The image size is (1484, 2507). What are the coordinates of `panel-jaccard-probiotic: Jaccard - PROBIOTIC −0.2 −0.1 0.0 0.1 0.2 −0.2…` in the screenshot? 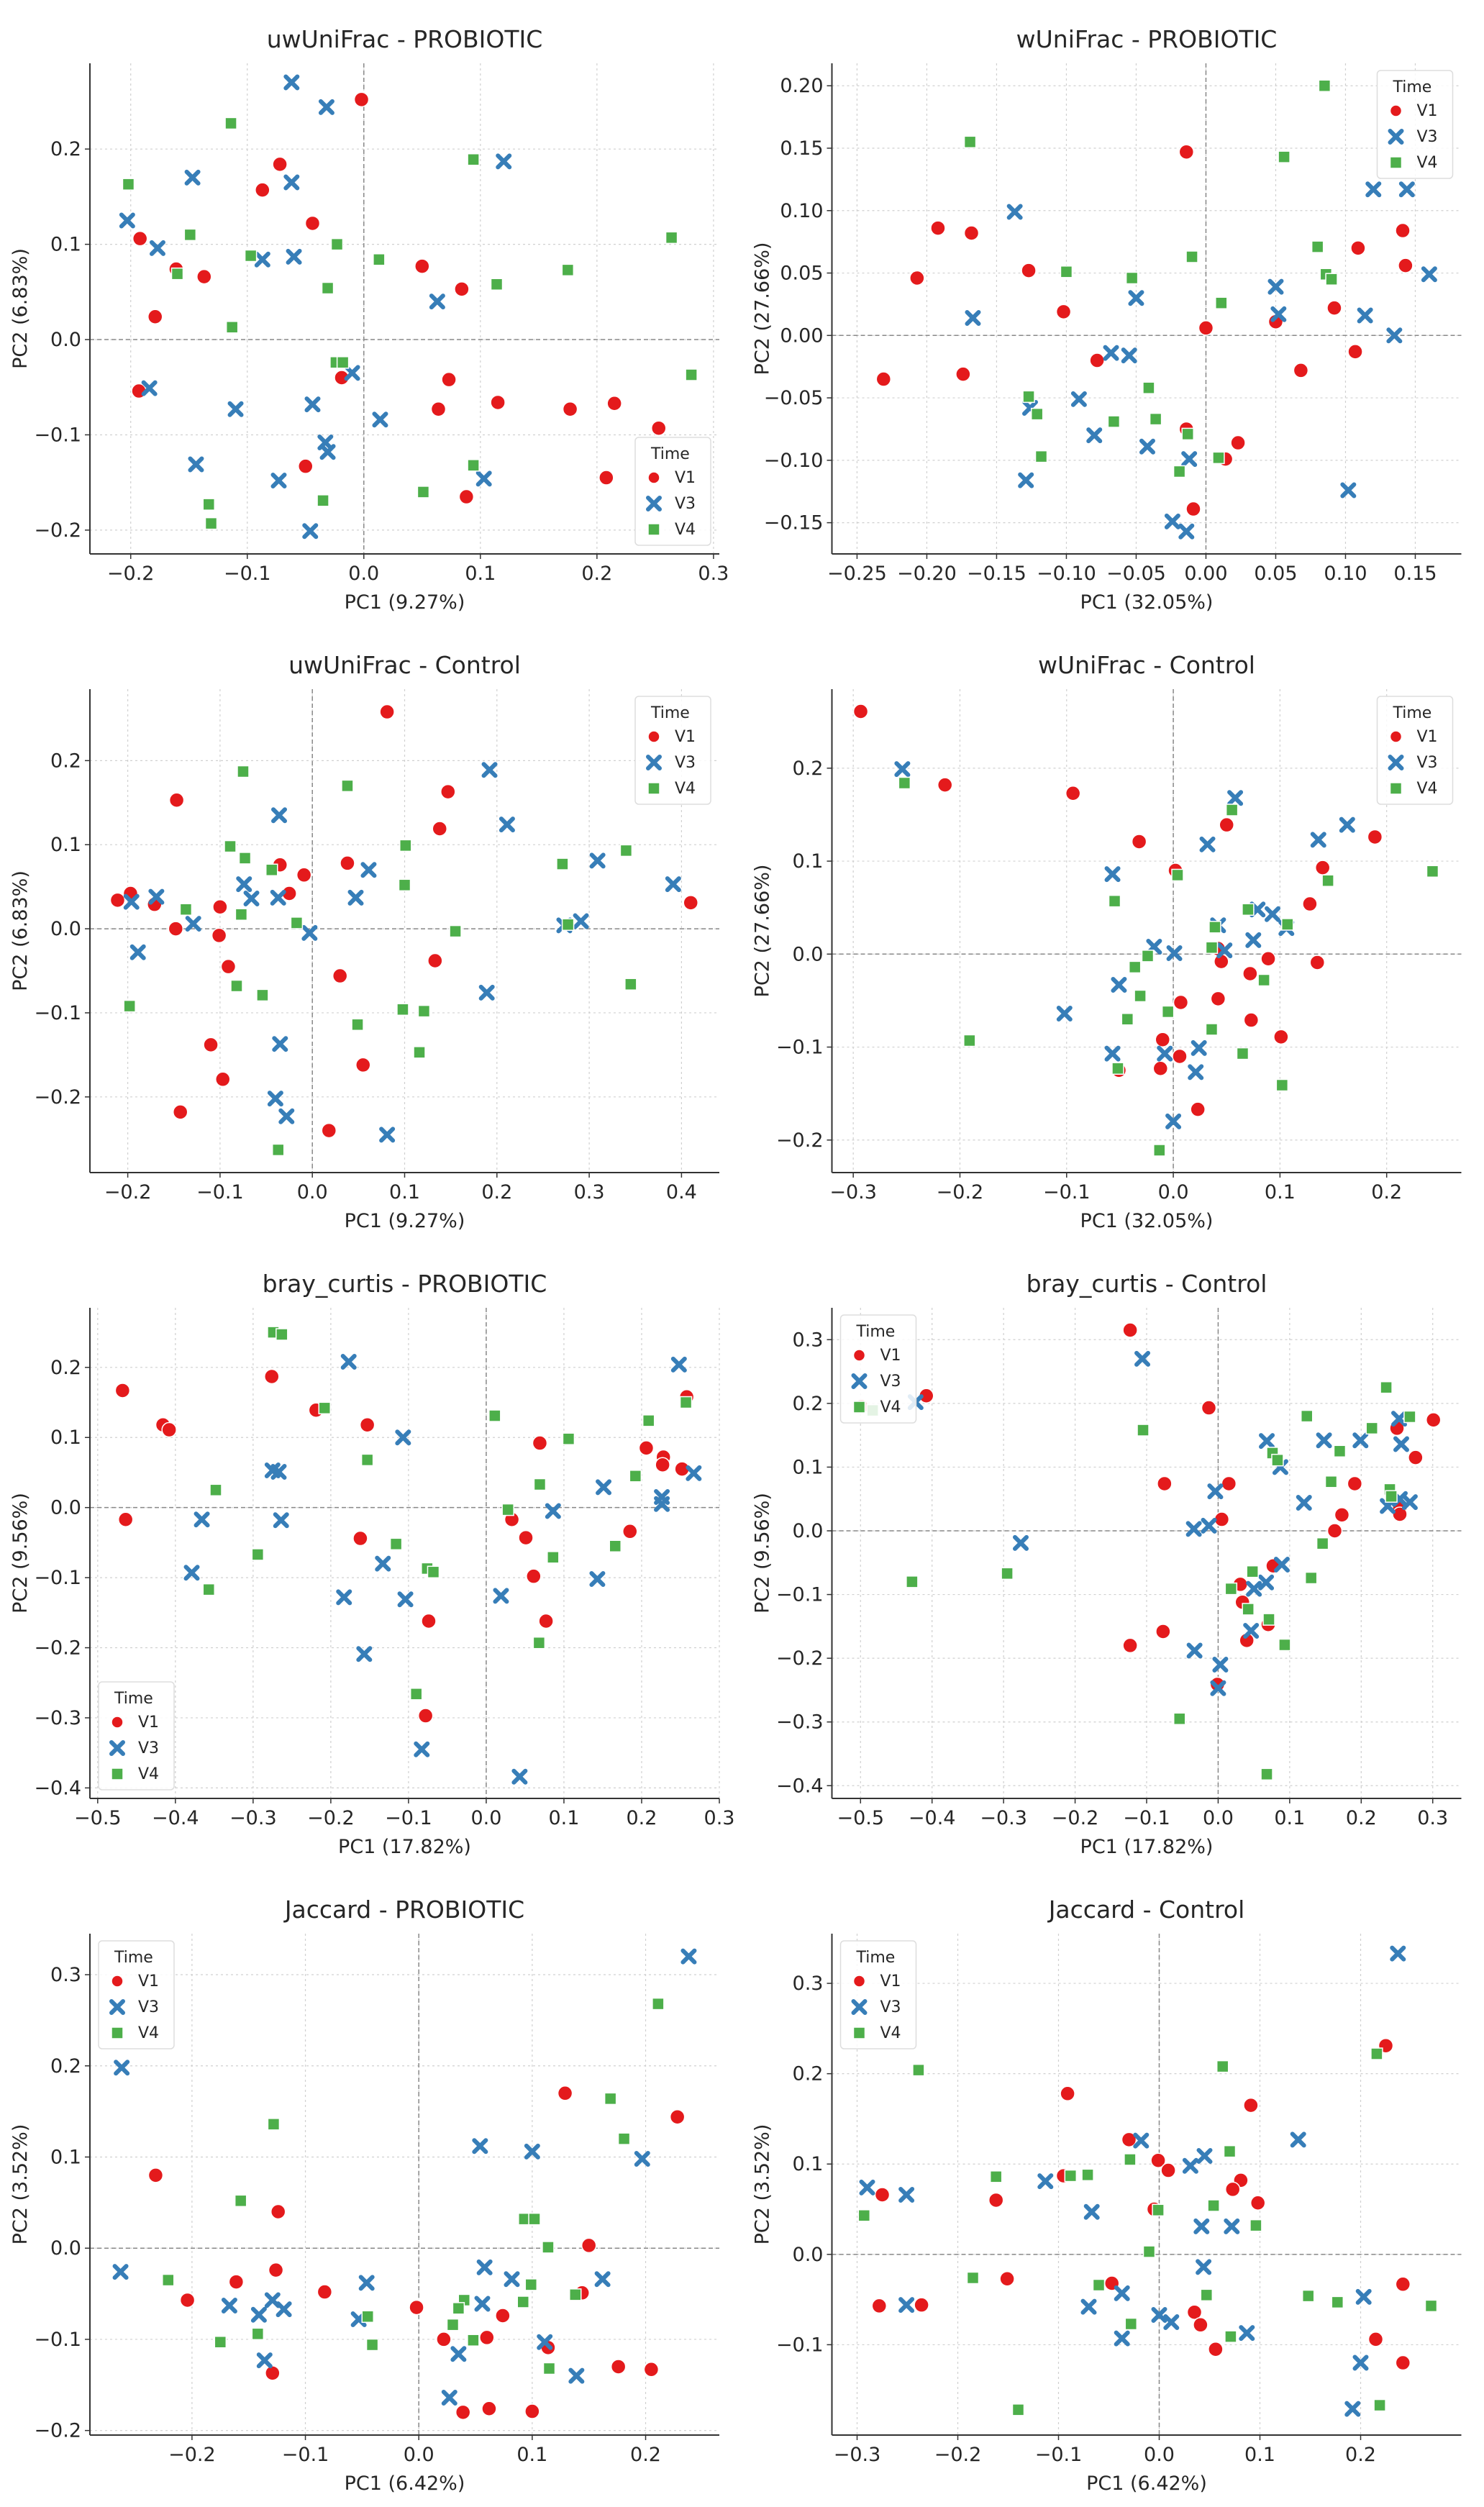 It's located at (371, 2188).